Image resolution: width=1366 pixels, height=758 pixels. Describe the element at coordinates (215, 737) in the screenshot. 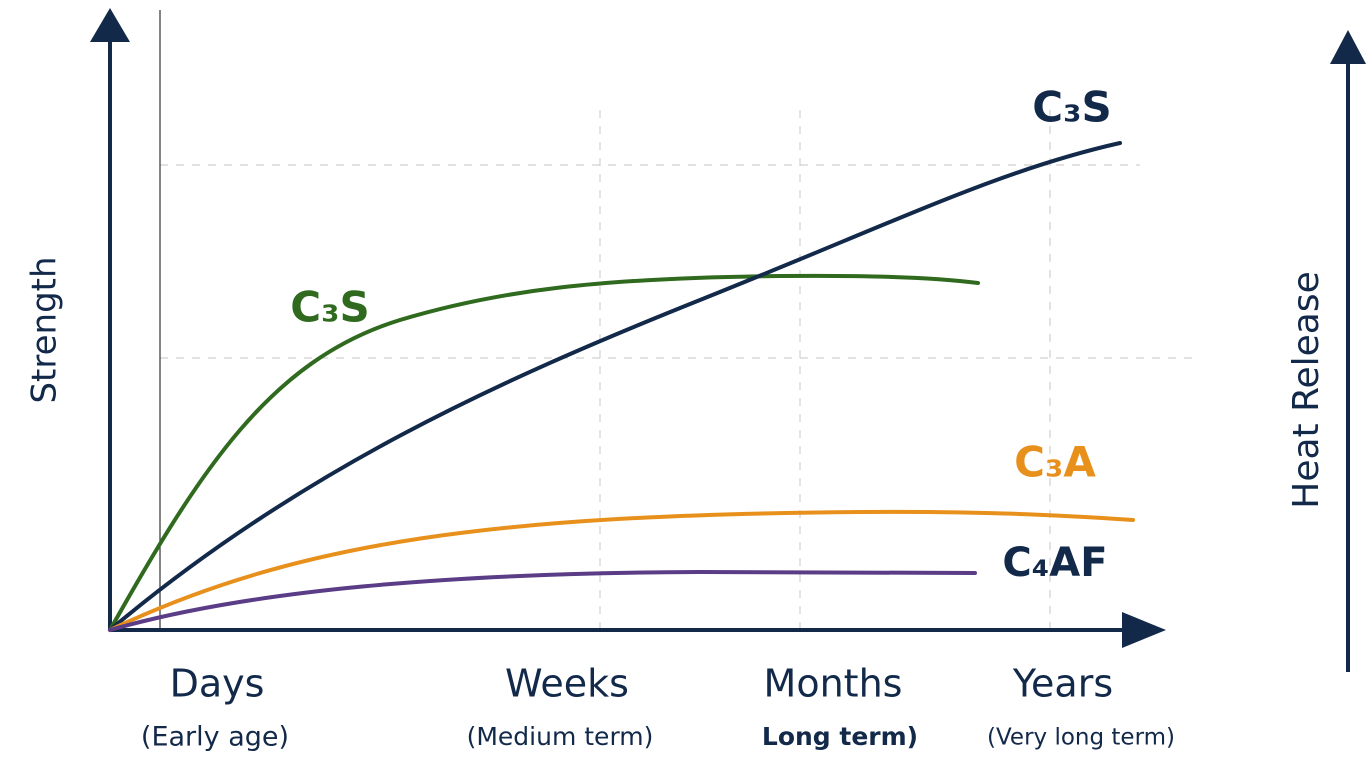

I see `x-sublabel: (Early age)` at that location.